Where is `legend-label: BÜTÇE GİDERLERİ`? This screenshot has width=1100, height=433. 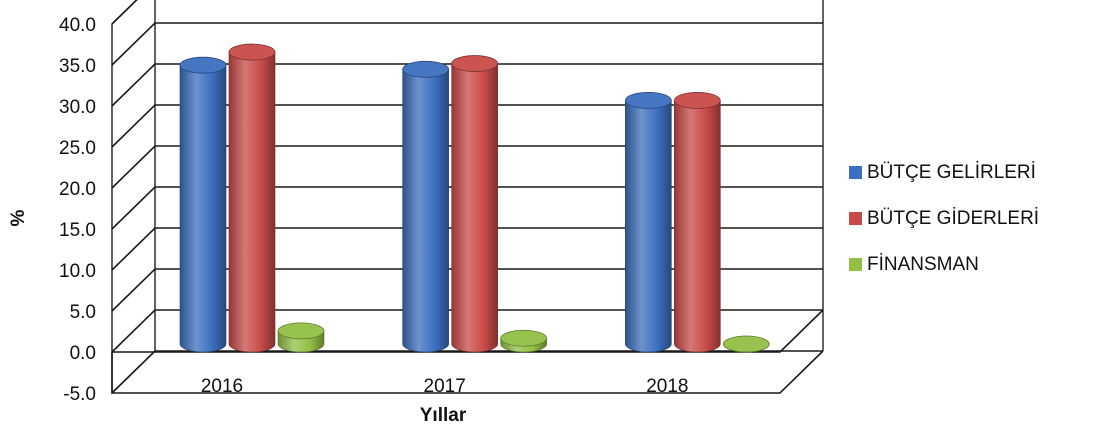
legend-label: BÜTÇE GİDERLERİ is located at coordinates (953, 218).